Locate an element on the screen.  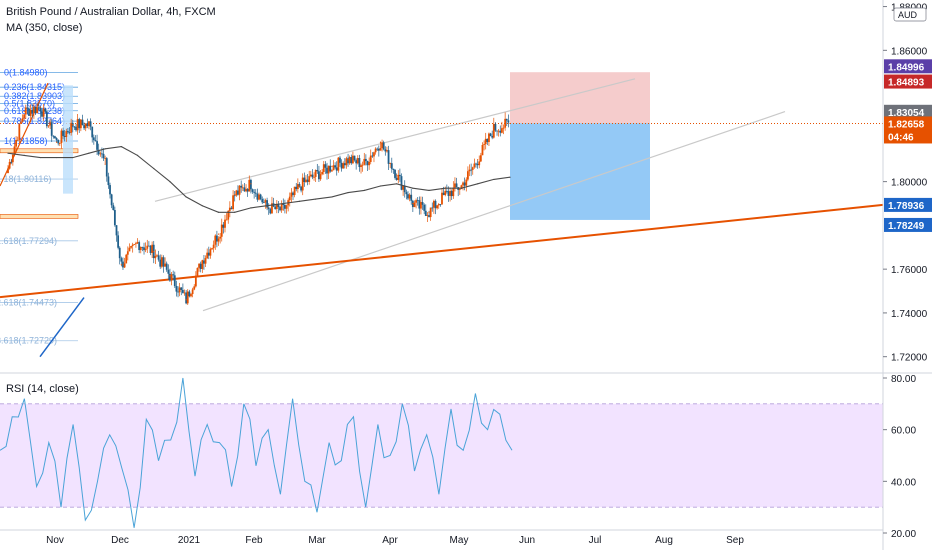
fib-level-label: 1.618(1.77294) is located at coordinates (28, 241).